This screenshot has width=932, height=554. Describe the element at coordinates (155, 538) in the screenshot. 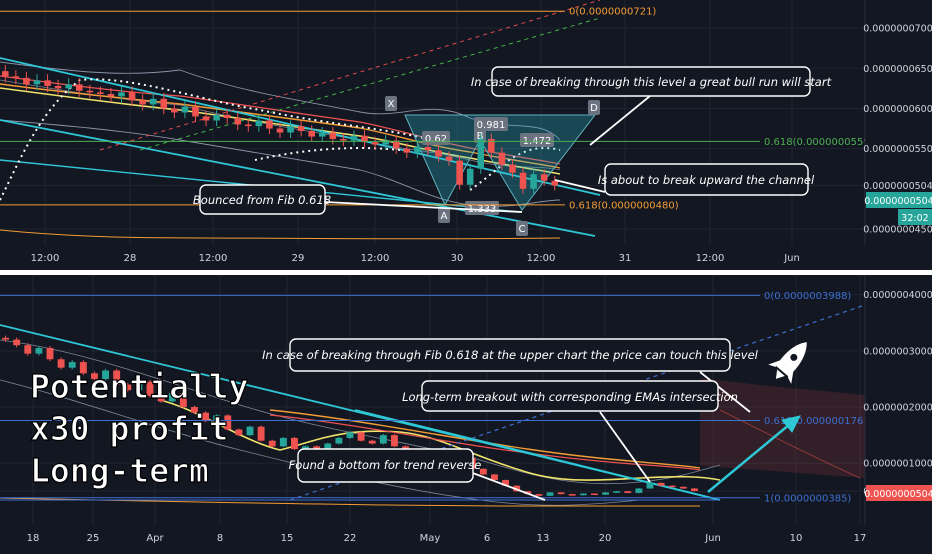

I see `time-tick-label: Apr` at that location.